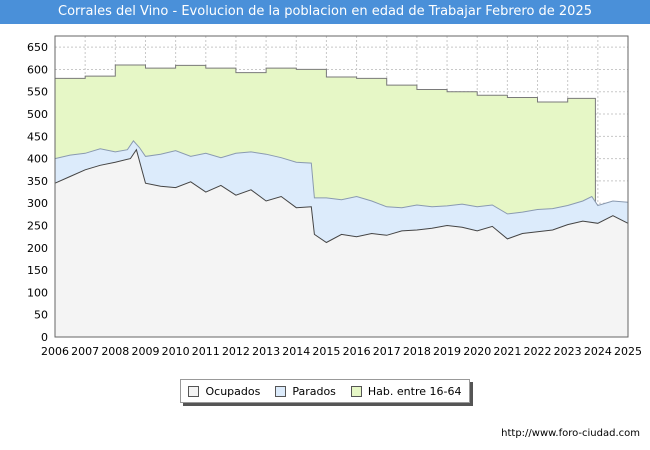 This screenshot has width=650, height=450. What do you see at coordinates (37, 136) in the screenshot?
I see `y-tick-label: 450` at bounding box center [37, 136].